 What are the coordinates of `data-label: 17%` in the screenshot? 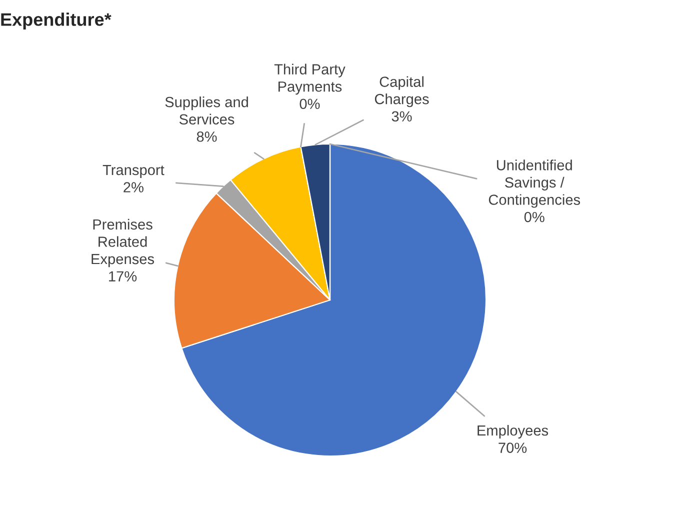 It's located at (123, 276).